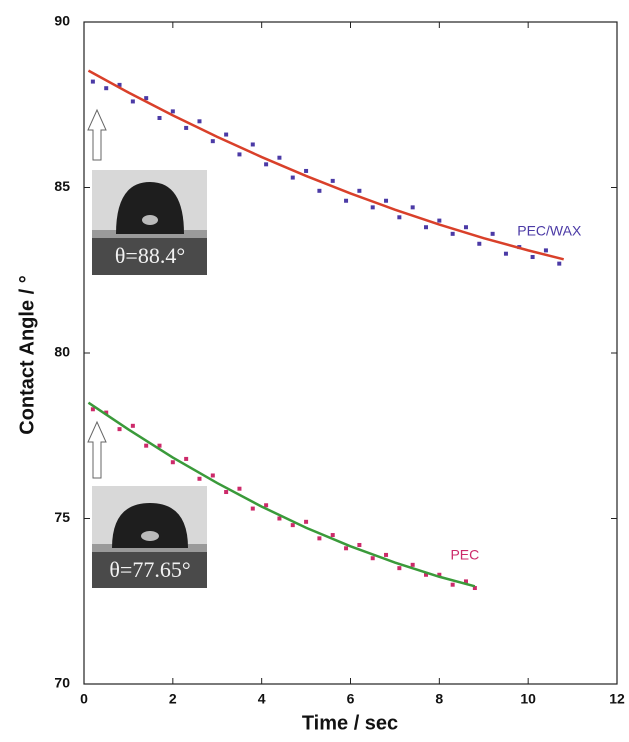 The width and height of the screenshot is (629, 742). What do you see at coordinates (350, 723) in the screenshot?
I see `x-axis-title: Time / sec` at bounding box center [350, 723].